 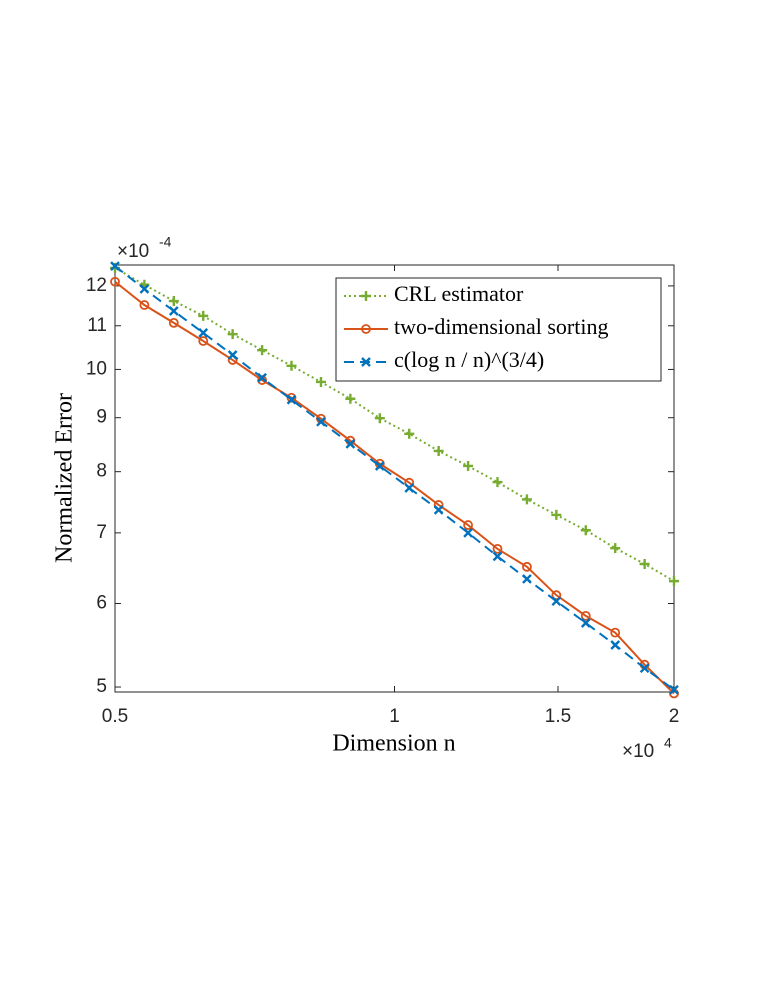 What do you see at coordinates (101, 471) in the screenshot?
I see `y-tick-label: 8` at bounding box center [101, 471].